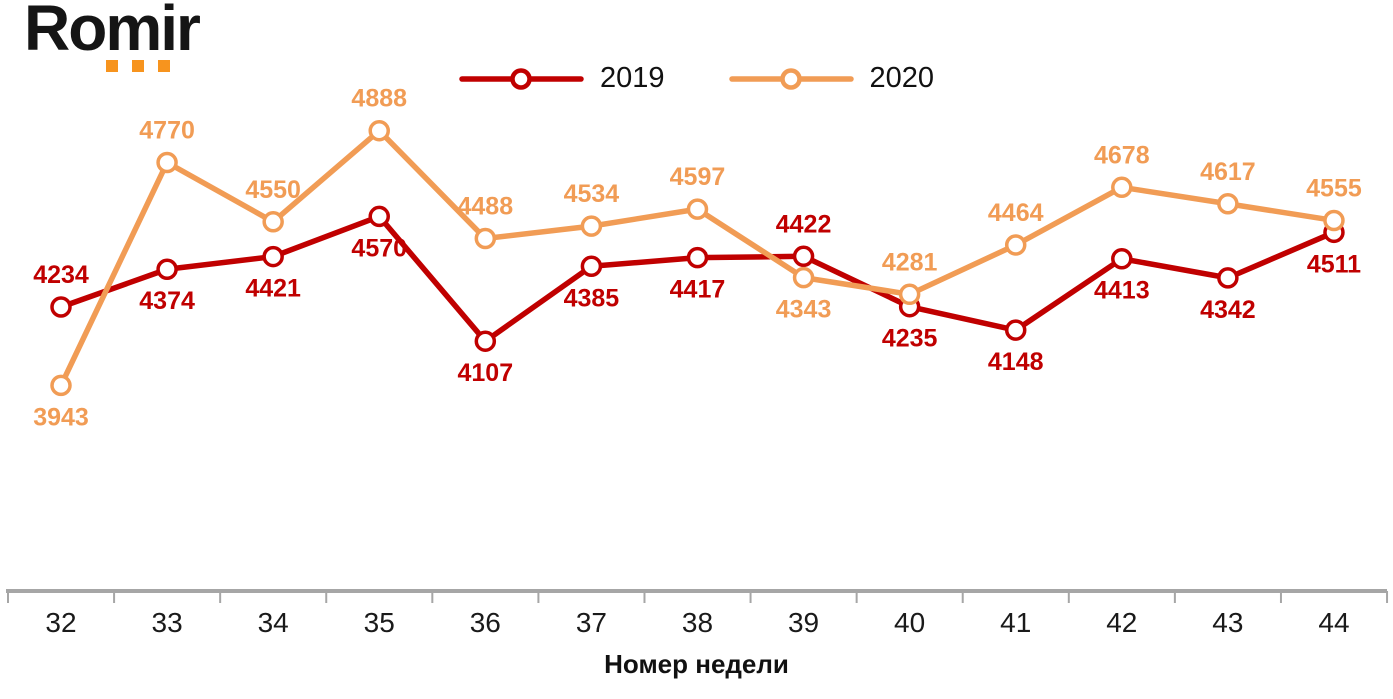 Image resolution: width=1393 pixels, height=699 pixels. What do you see at coordinates (1228, 310) in the screenshot?
I see `series-2019-data-label: 4342` at bounding box center [1228, 310].